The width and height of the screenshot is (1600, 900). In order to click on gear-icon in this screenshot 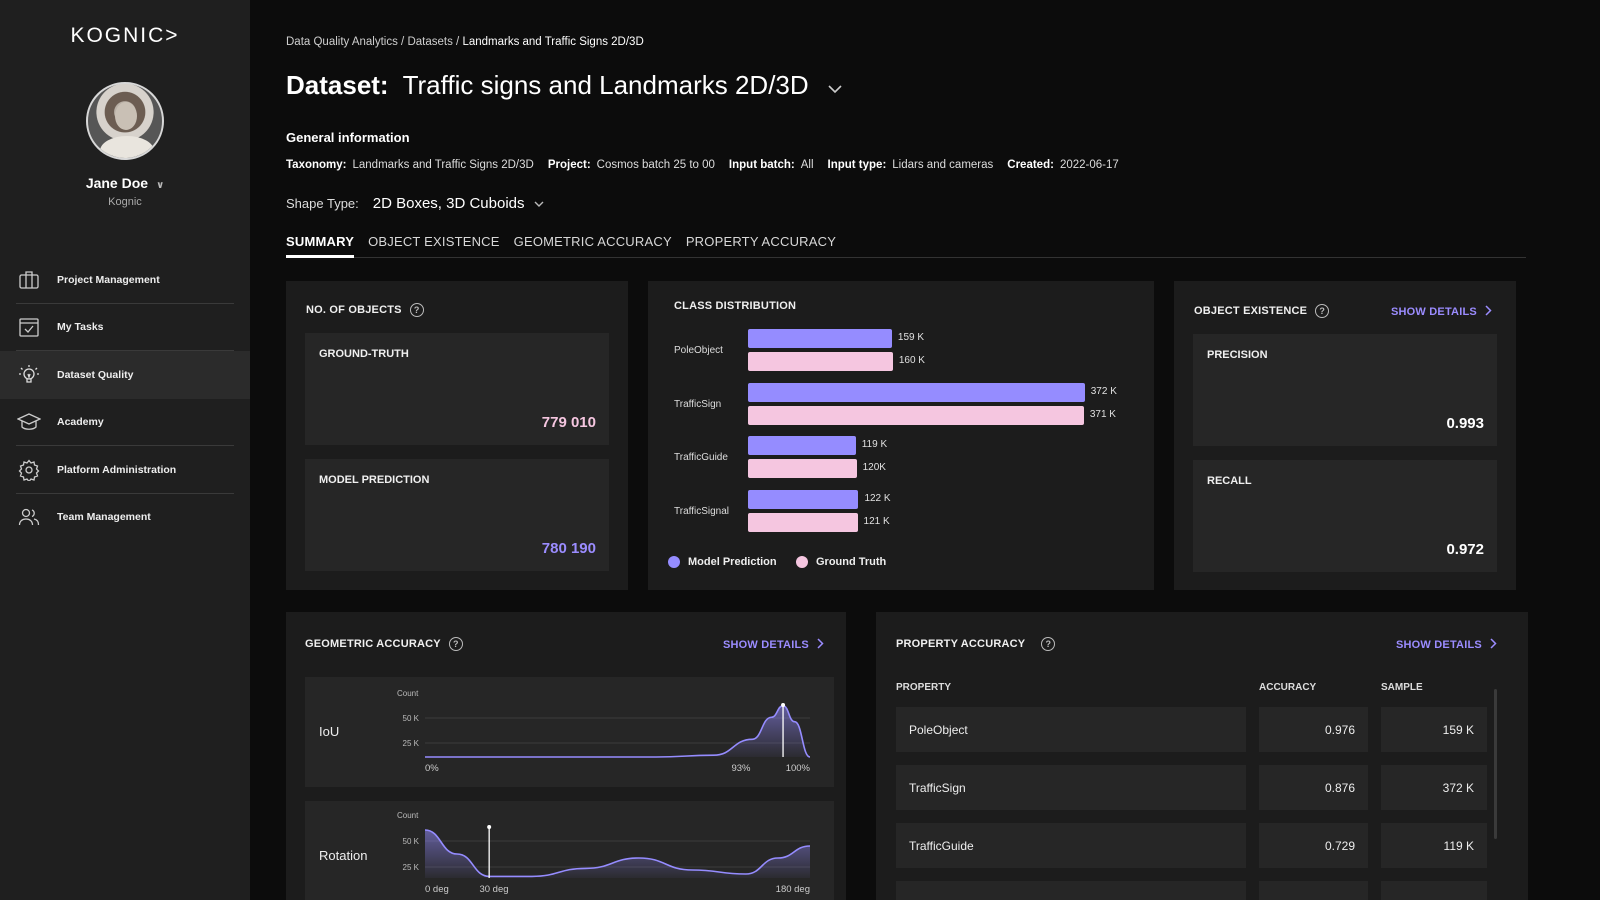, I will do `click(29, 470)`.